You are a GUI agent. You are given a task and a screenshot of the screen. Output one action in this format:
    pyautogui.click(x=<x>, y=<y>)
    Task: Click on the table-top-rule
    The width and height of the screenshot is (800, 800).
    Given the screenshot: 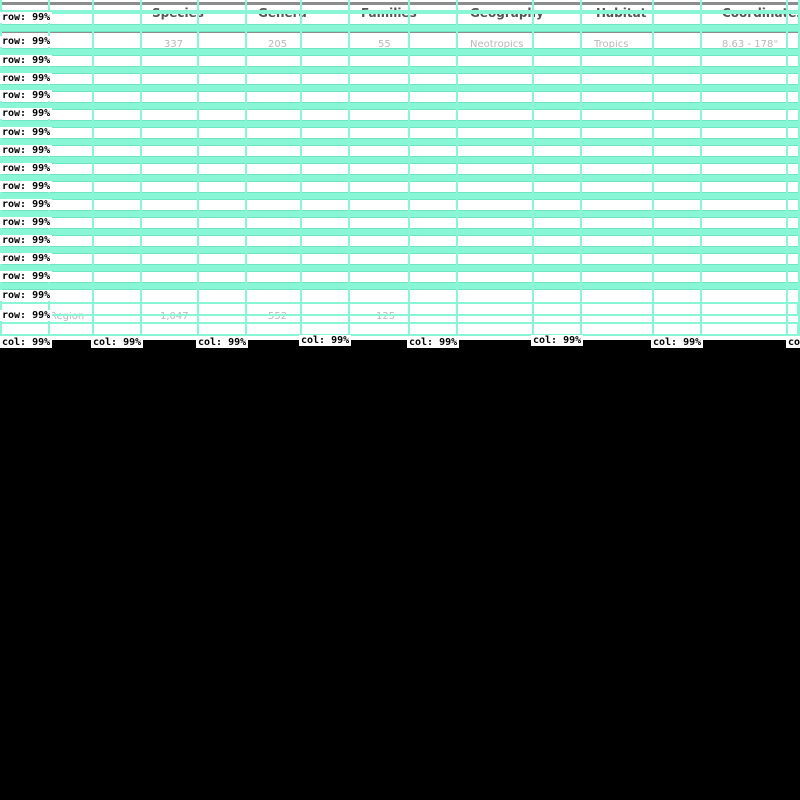 What is the action you would take?
    pyautogui.click(x=400, y=3)
    